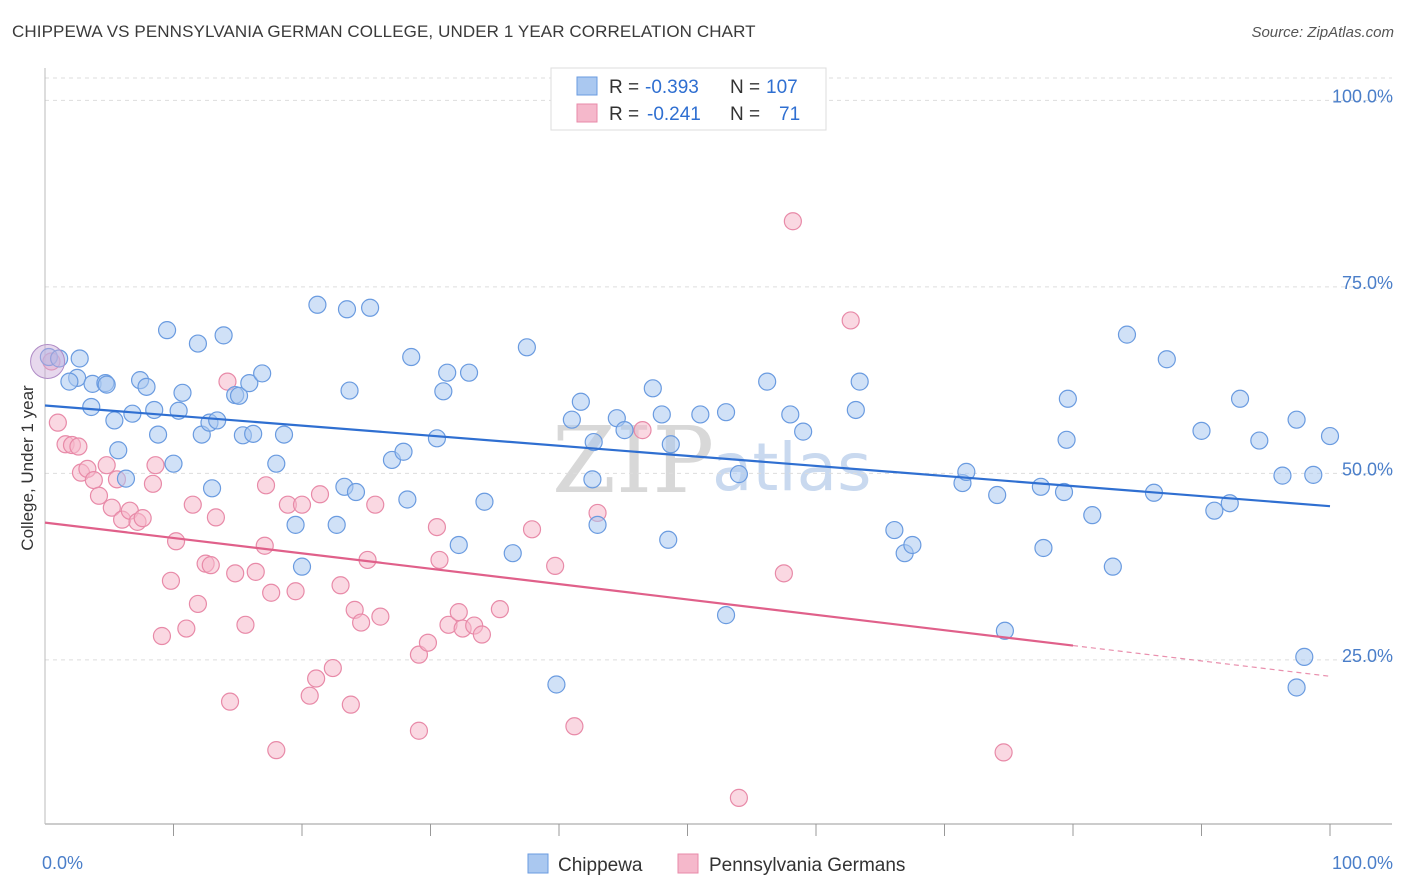 This screenshot has height=892, width=1406. I want to click on x-tick-label-min: 0.0%, so click(62, 863).